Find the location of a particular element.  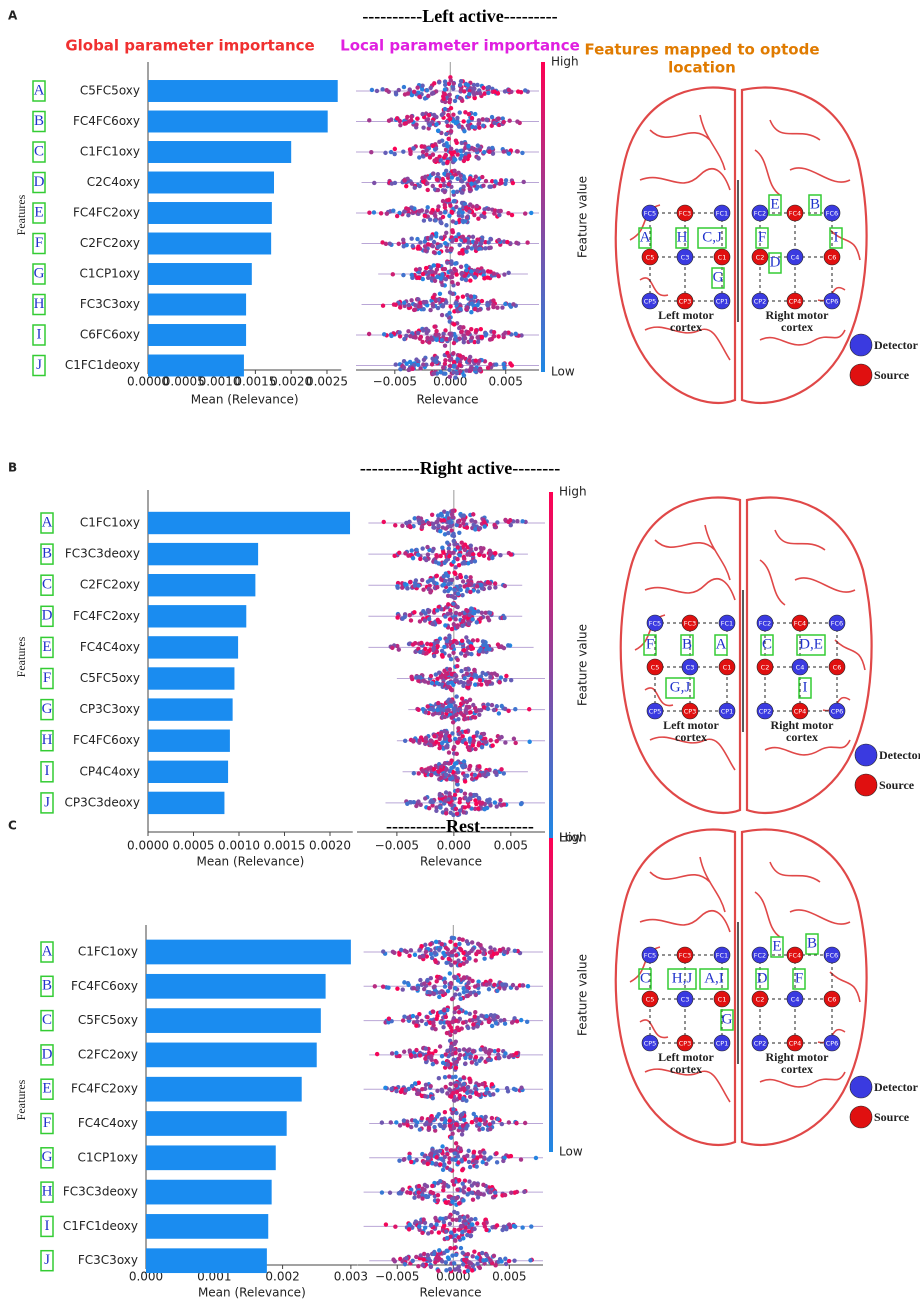

letter-label: J is located at coordinates (47, 802).